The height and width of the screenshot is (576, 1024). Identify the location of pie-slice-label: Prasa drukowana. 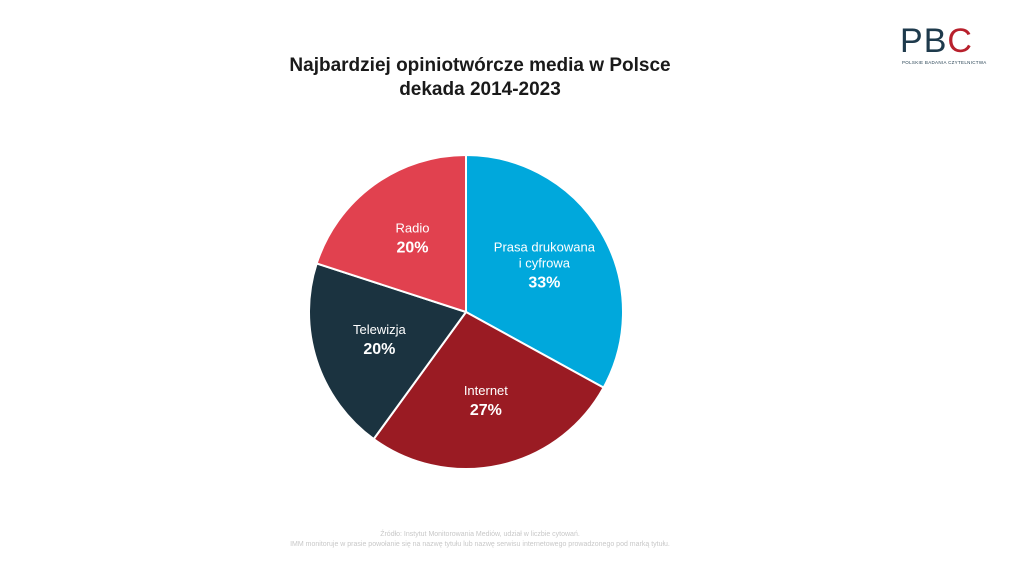
(545, 247).